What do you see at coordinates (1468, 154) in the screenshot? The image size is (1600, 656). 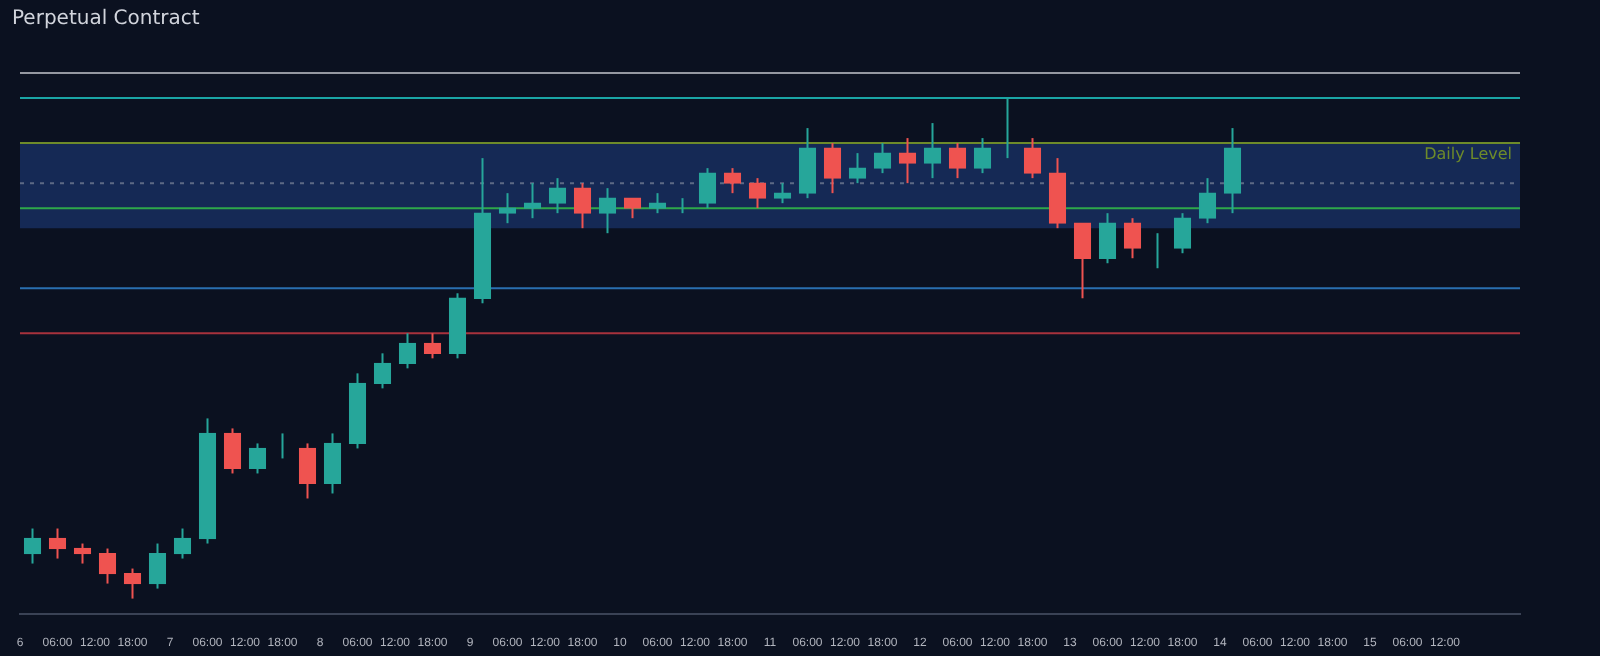 I see `ref-line-label: Daily Level` at bounding box center [1468, 154].